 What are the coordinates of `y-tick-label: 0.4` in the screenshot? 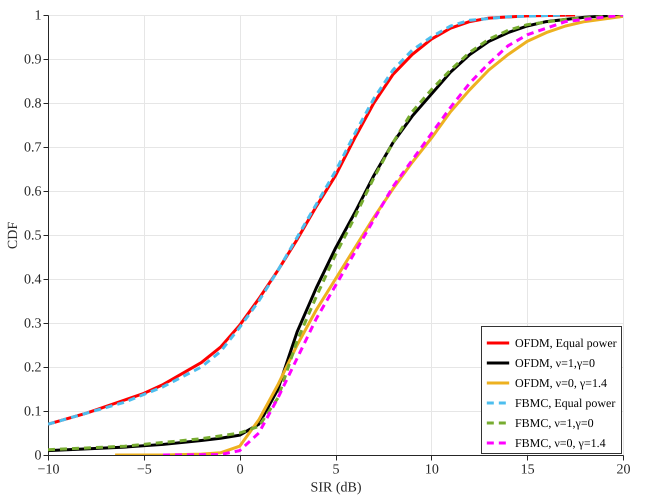 It's located at (33, 280).